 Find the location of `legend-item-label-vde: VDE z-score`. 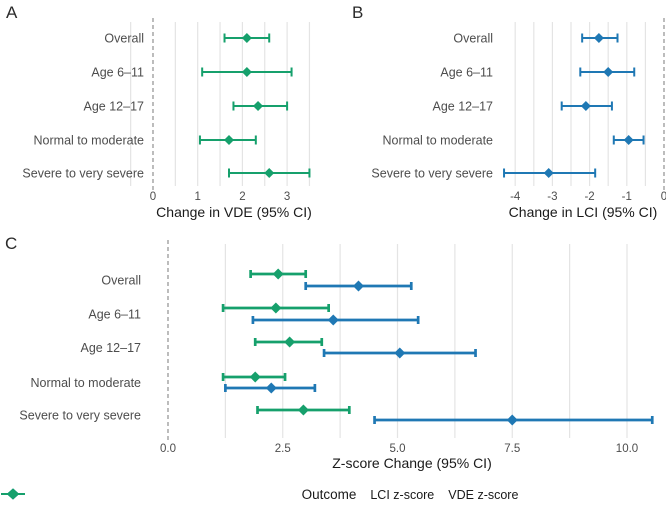

legend-item-label-vde: VDE z-score is located at coordinates (483, 494).